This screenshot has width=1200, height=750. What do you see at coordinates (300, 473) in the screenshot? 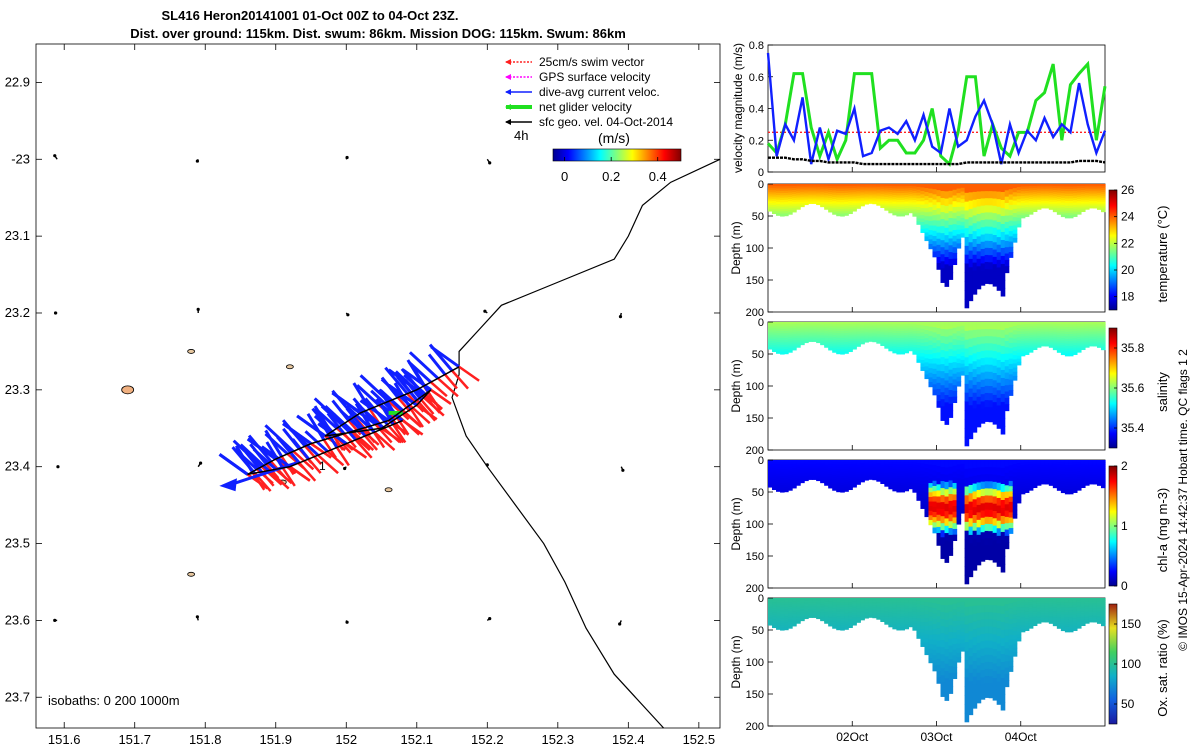
I see `swim-vector` at bounding box center [300, 473].